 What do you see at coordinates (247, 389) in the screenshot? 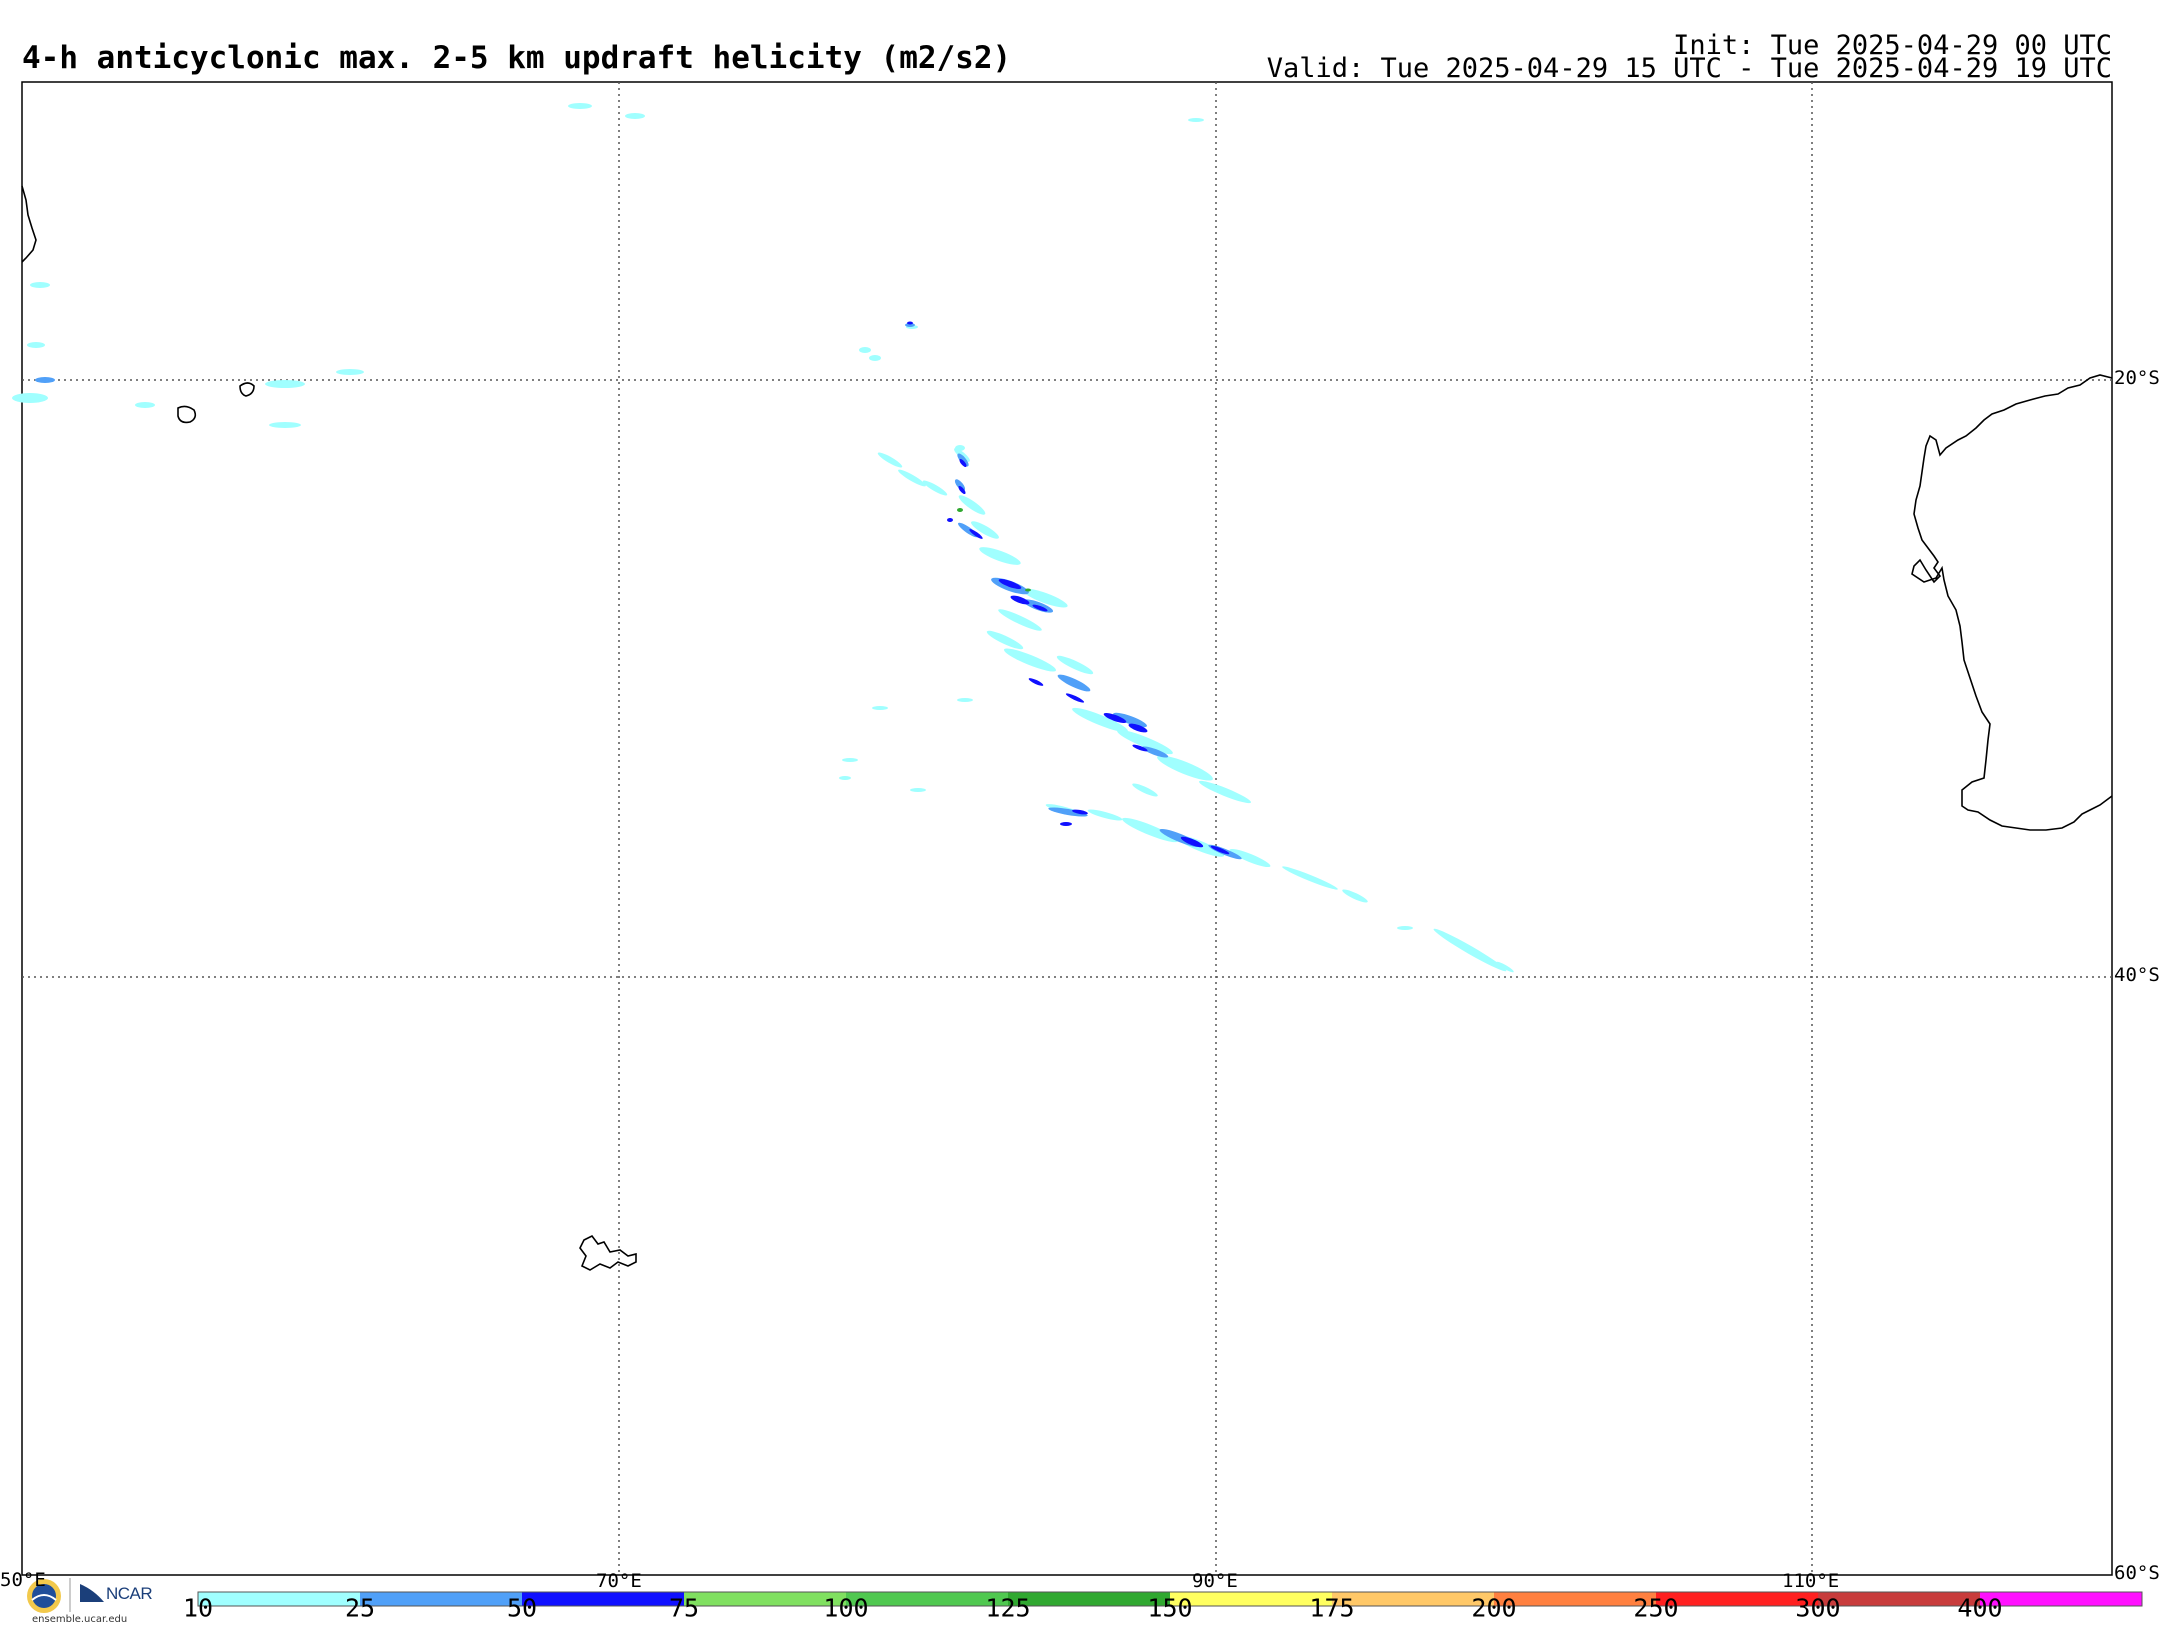
I see `mauritius-island` at bounding box center [247, 389].